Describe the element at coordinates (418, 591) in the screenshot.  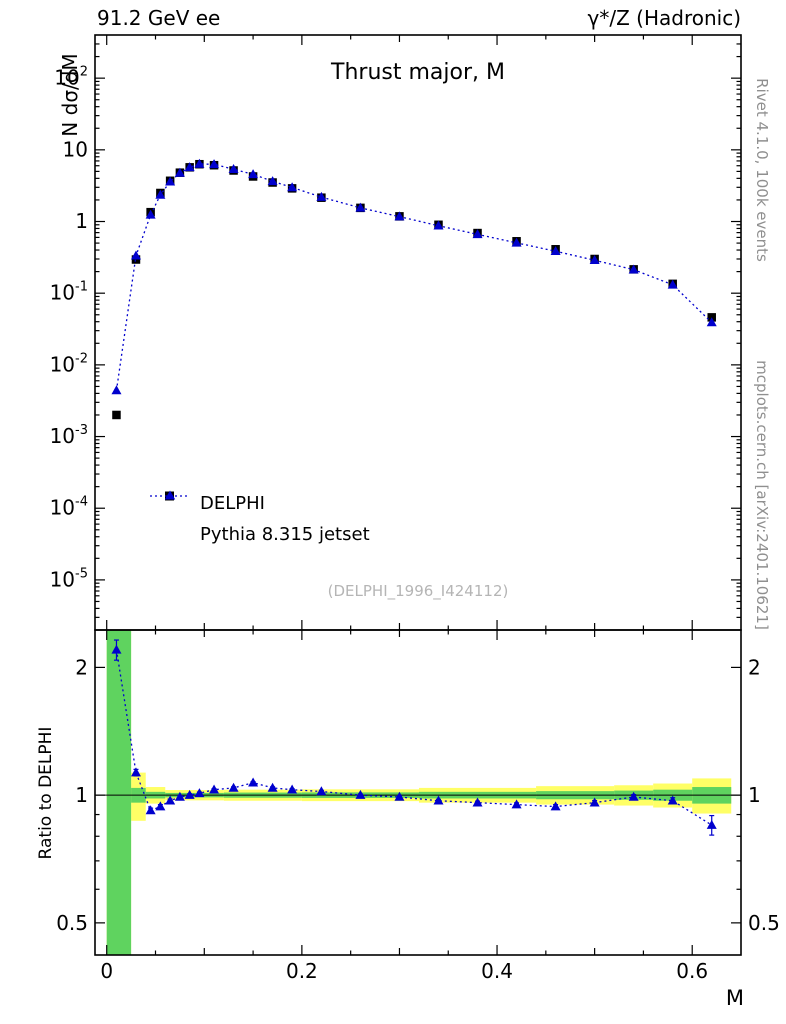
I see `analysis-watermark: (DELPHI_1996_I424112)` at that location.